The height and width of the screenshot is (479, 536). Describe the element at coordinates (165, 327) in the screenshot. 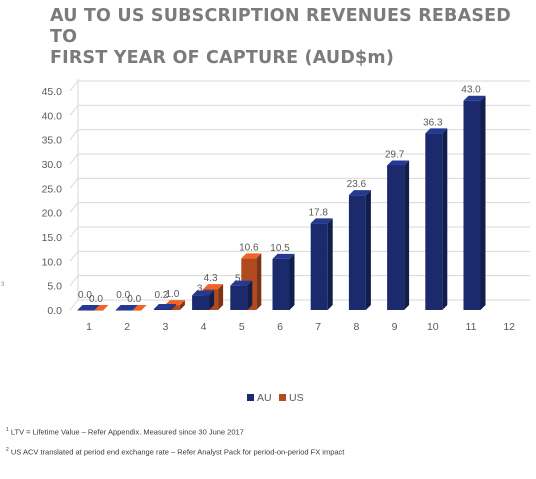

I see `x-tick-label: 3` at that location.